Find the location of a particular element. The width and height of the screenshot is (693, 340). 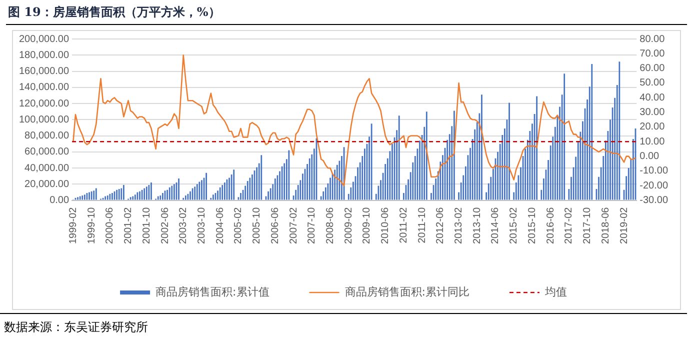

x-tick-label: 2019-02 is located at coordinates (624, 225).